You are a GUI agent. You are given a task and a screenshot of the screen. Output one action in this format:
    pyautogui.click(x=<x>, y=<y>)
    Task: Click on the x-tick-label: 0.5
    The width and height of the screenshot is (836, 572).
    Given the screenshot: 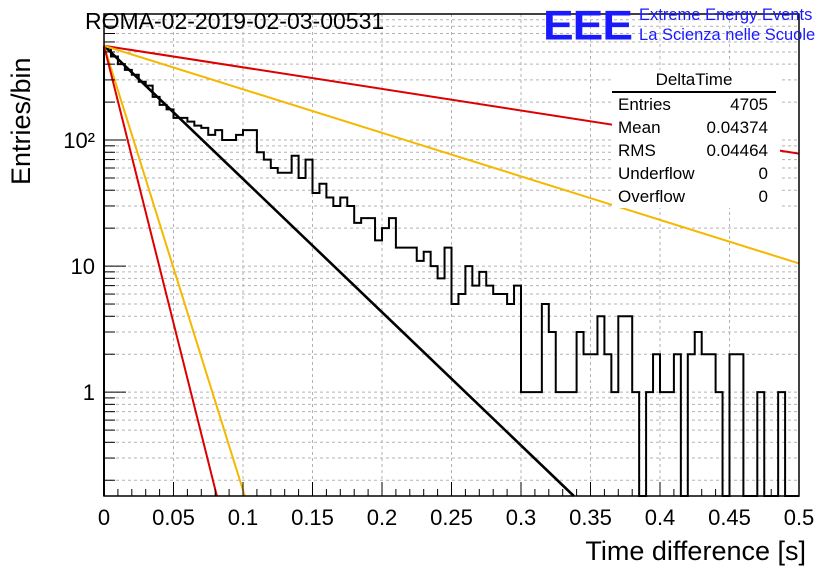 What is the action you would take?
    pyautogui.click(x=799, y=517)
    